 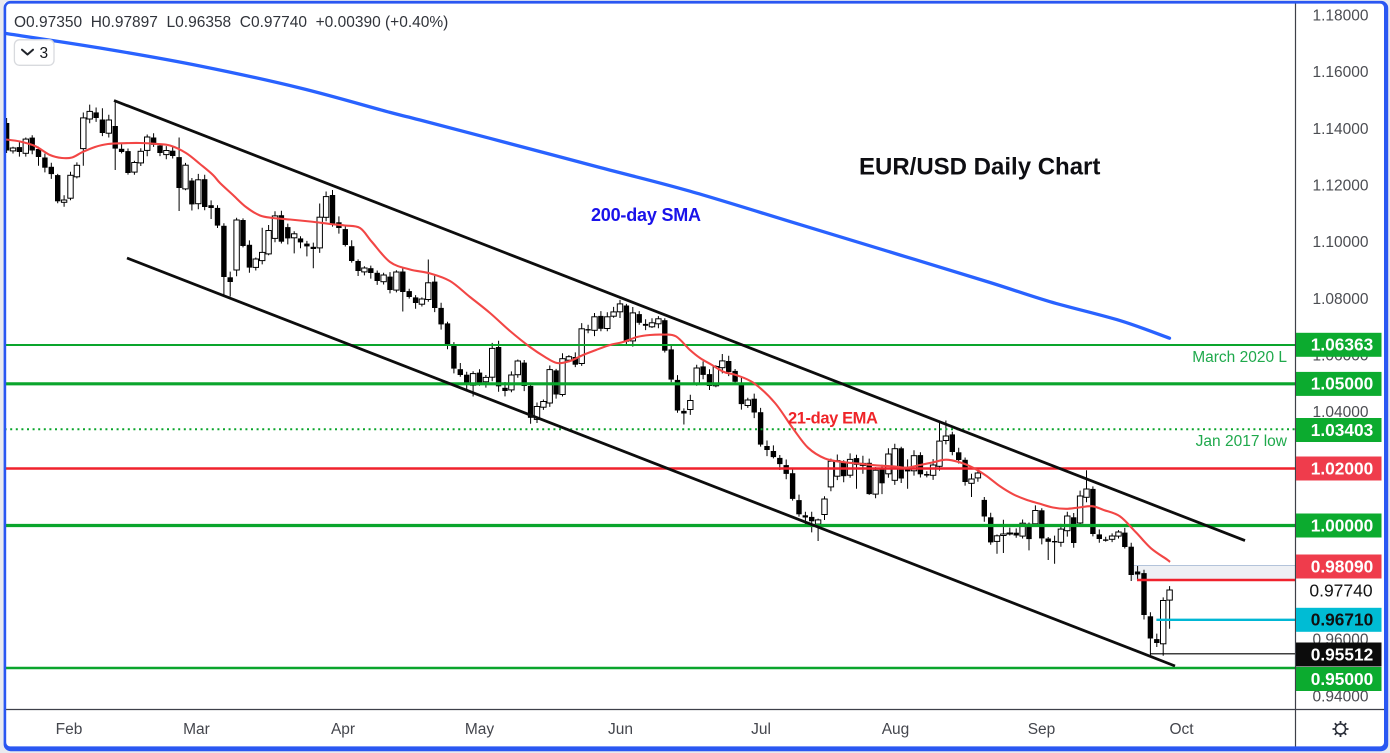 What do you see at coordinates (761, 729) in the screenshot?
I see `svg-text: Jul` at bounding box center [761, 729].